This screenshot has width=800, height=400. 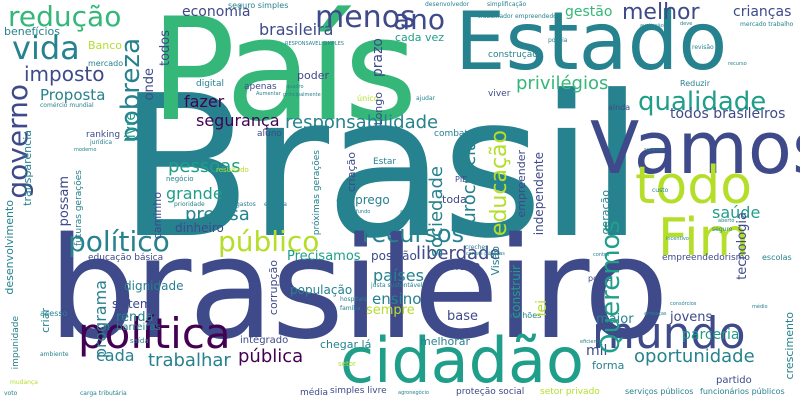 I want to click on word-parceria: parceria, so click(x=711, y=335).